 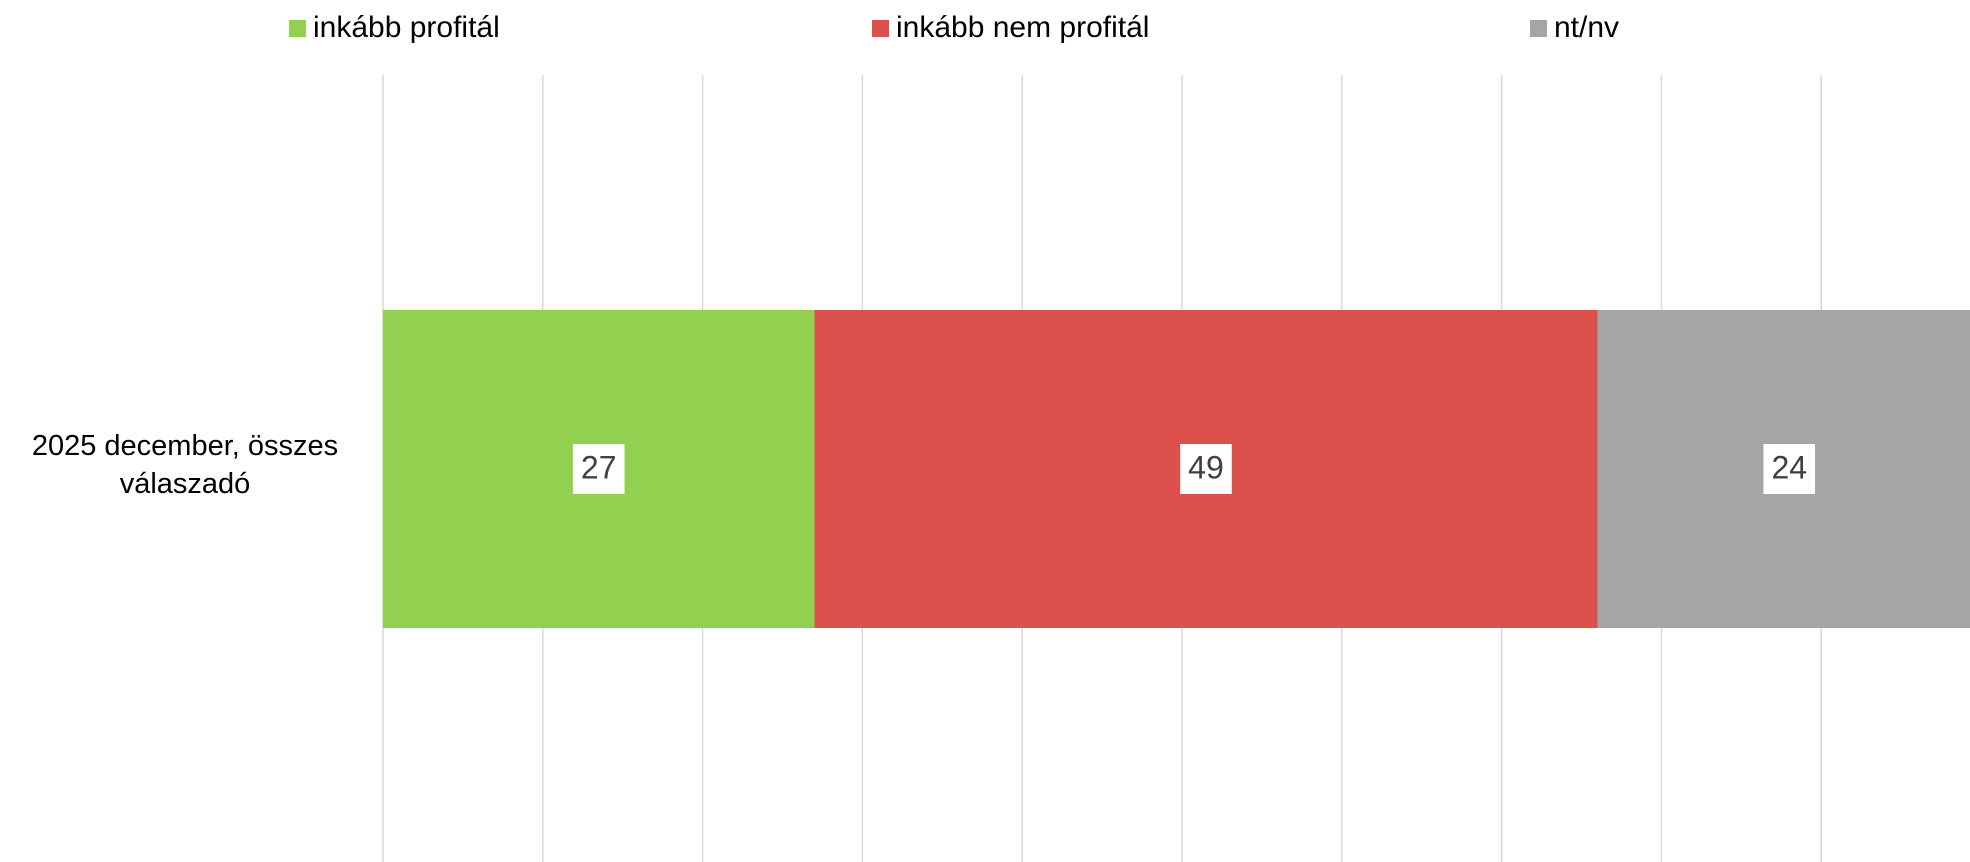 What do you see at coordinates (185, 465) in the screenshot?
I see `category-label: 2025 december, összes válaszadó` at bounding box center [185, 465].